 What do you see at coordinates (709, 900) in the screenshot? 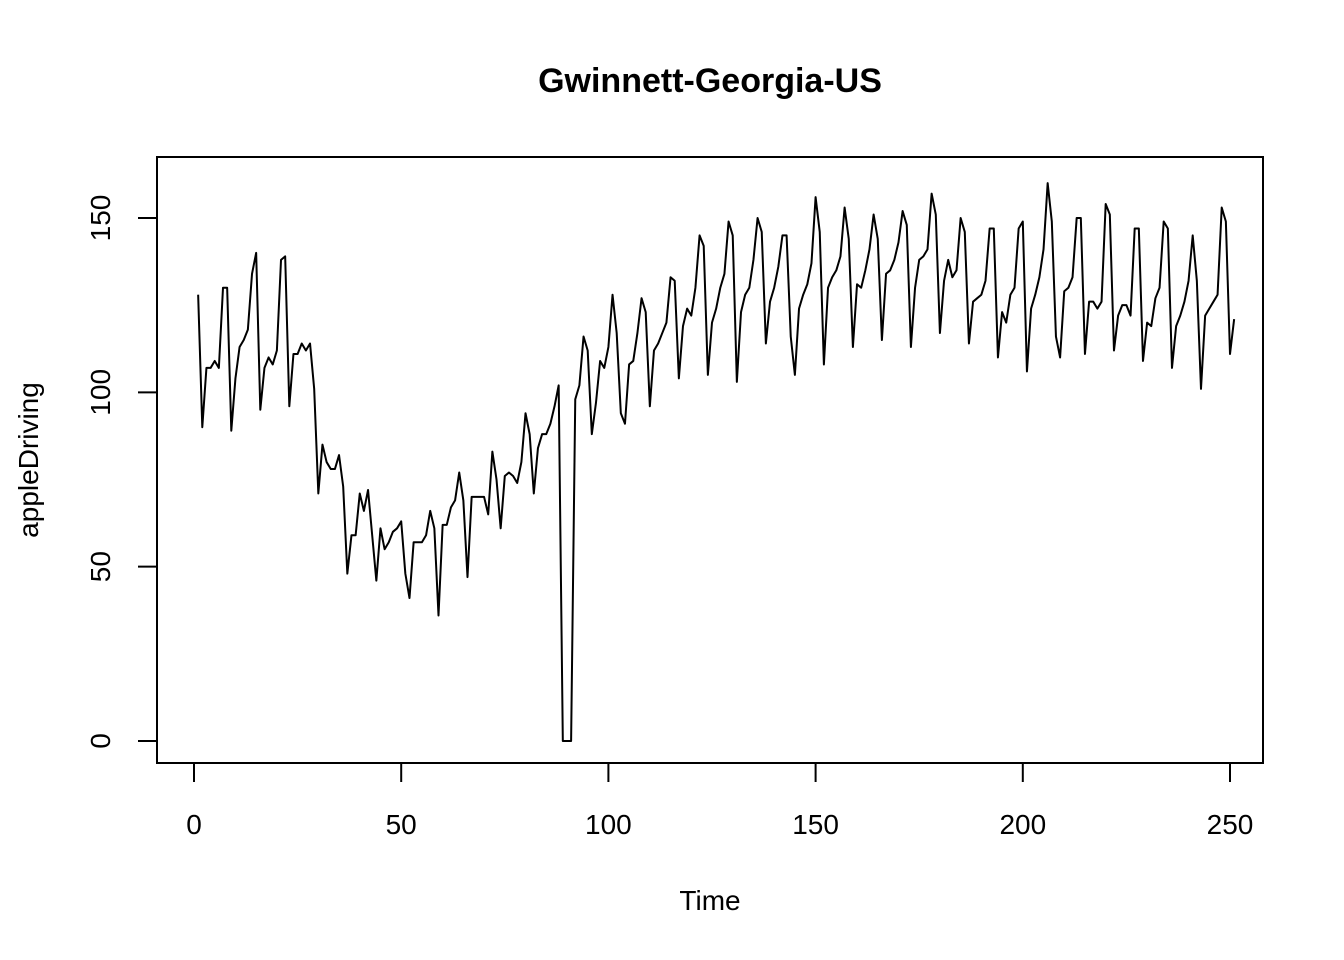
I see `x-axis-label: Time` at bounding box center [709, 900].